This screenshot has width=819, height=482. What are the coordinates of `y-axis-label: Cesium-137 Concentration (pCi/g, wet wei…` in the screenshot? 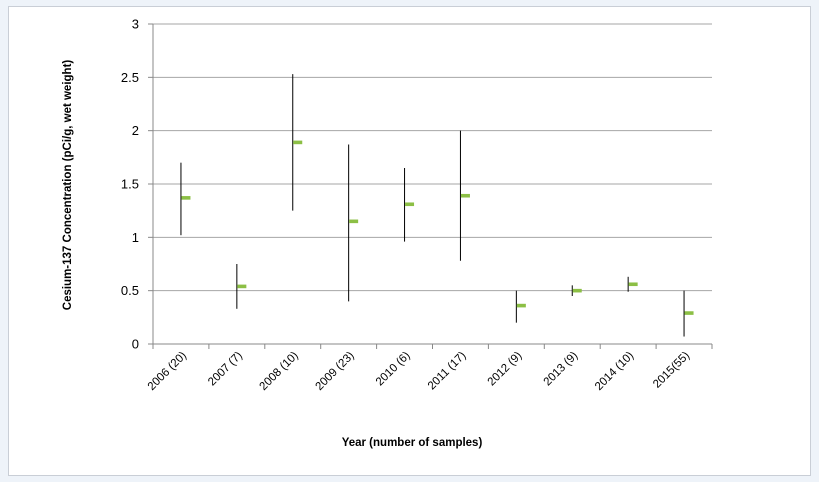 It's located at (68, 185).